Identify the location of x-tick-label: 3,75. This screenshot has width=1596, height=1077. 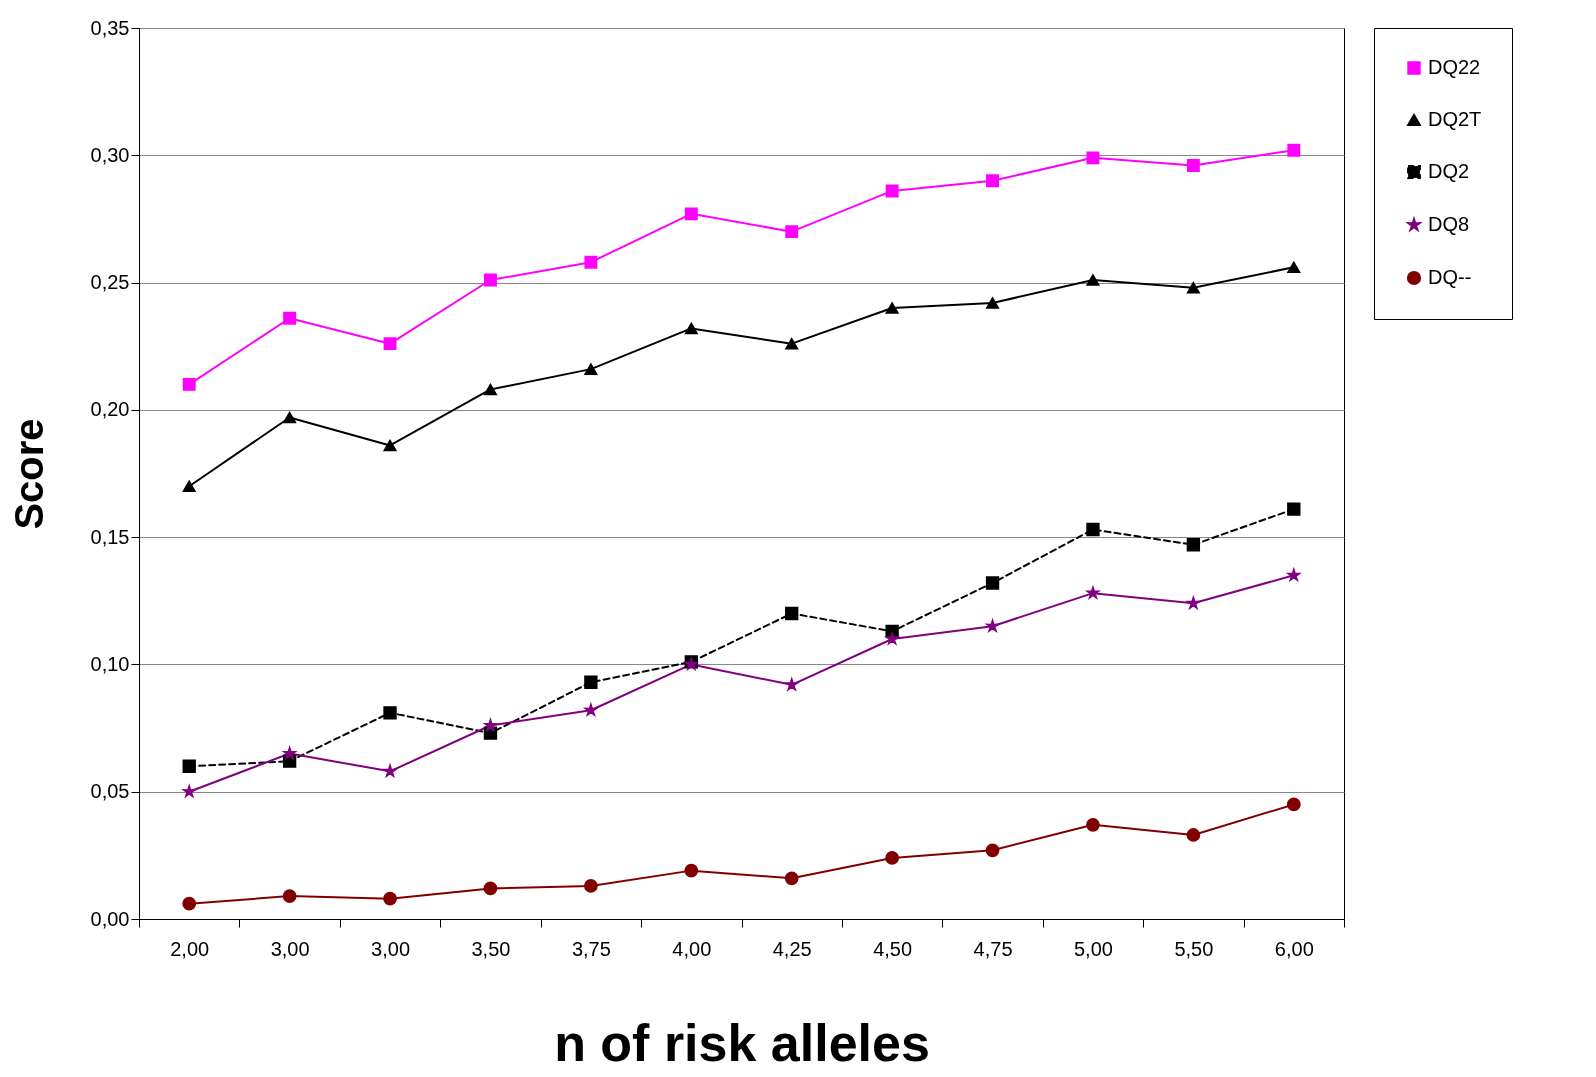
(591, 948).